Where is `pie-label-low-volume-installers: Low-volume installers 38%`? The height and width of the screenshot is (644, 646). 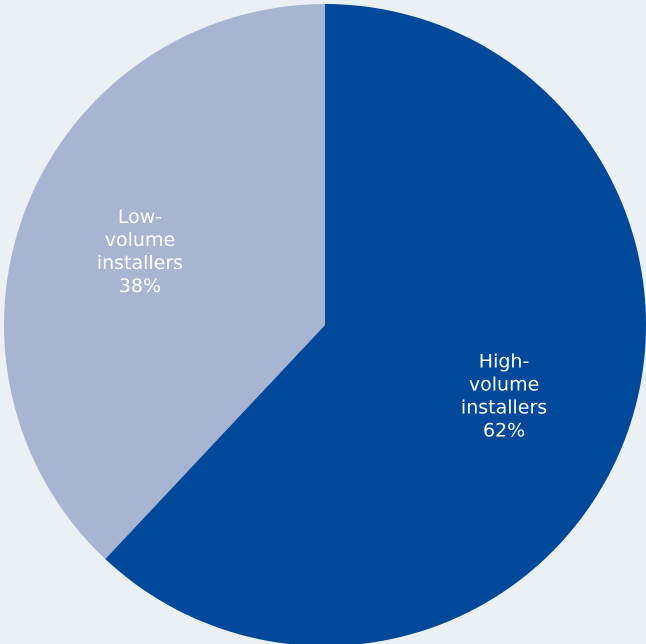 pie-label-low-volume-installers: Low-volume installers 38% is located at coordinates (140, 251).